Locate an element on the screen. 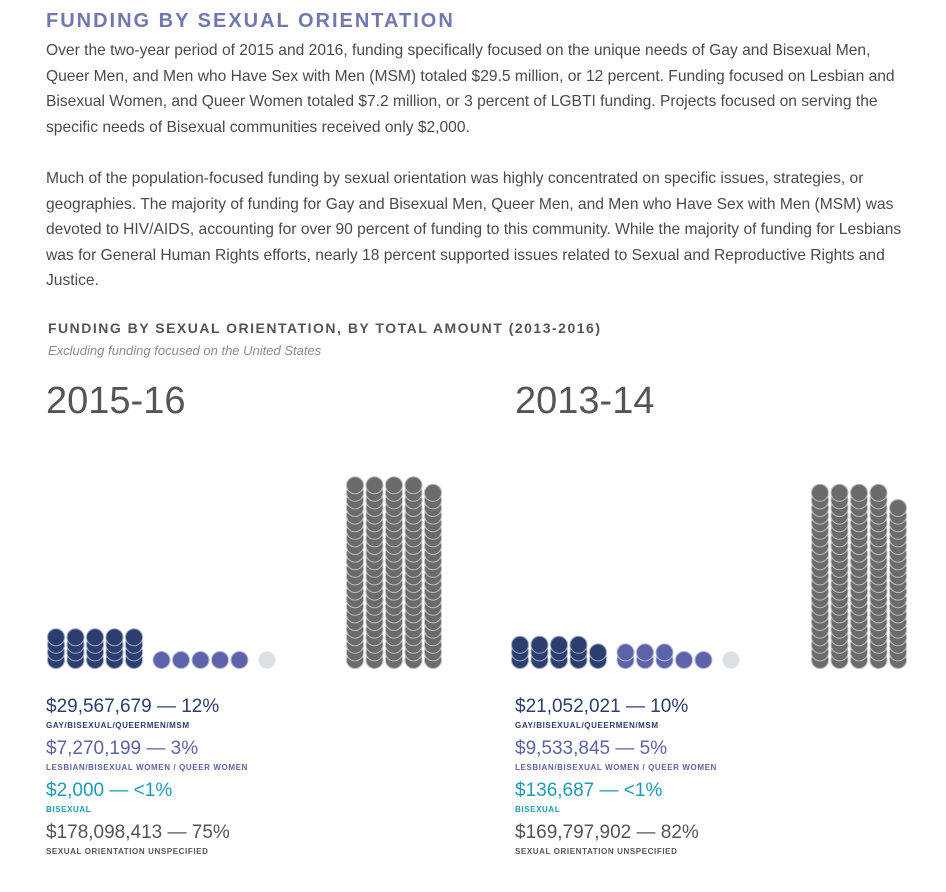  legend-value: $2,000 — <1% is located at coordinates (109, 790).